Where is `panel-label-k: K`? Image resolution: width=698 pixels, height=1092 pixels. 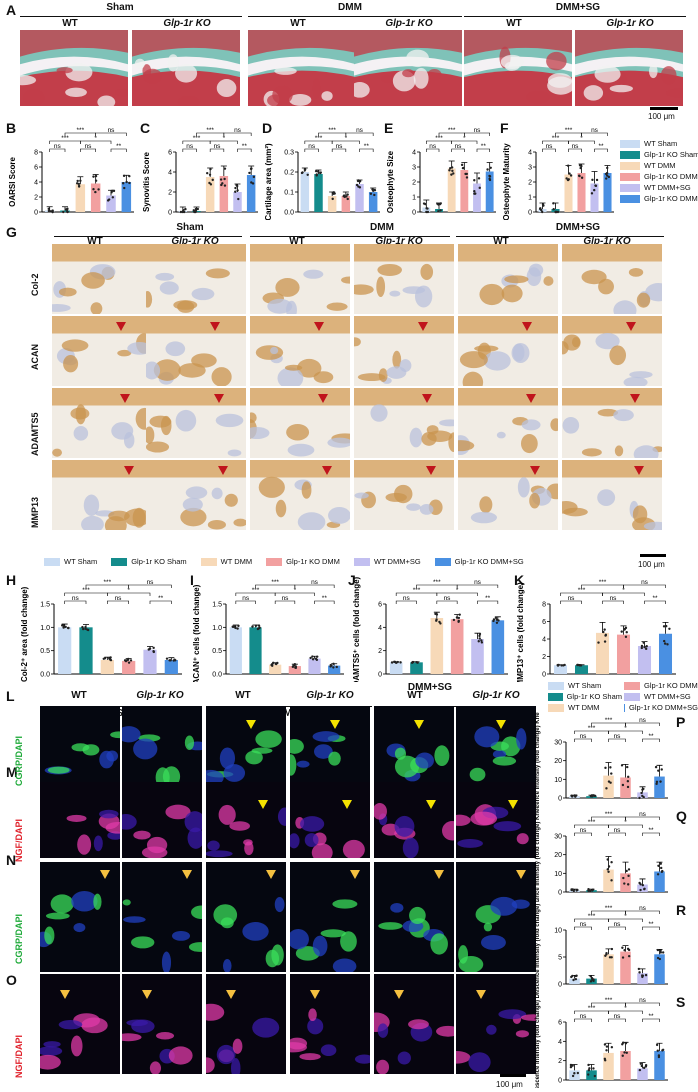 panel-label-k: K is located at coordinates (519, 580).